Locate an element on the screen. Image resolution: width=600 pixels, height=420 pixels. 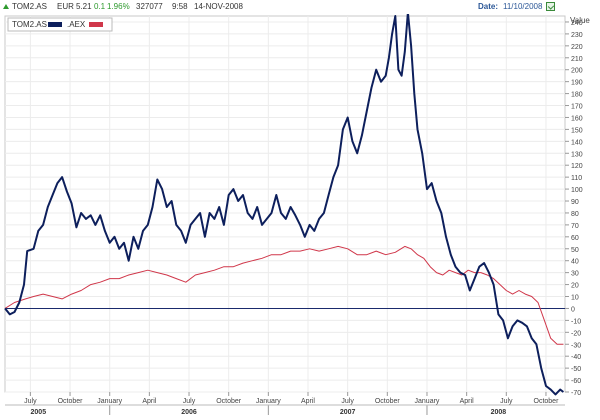
date-label: Date: is located at coordinates (488, 6).